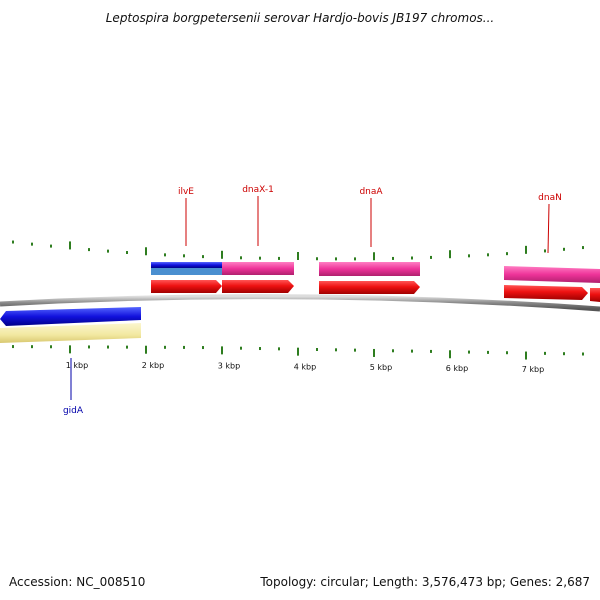 This screenshot has height=600, width=600. Describe the element at coordinates (186, 271) in the screenshot. I see `gene-ilvE-bar-highlight` at that location.